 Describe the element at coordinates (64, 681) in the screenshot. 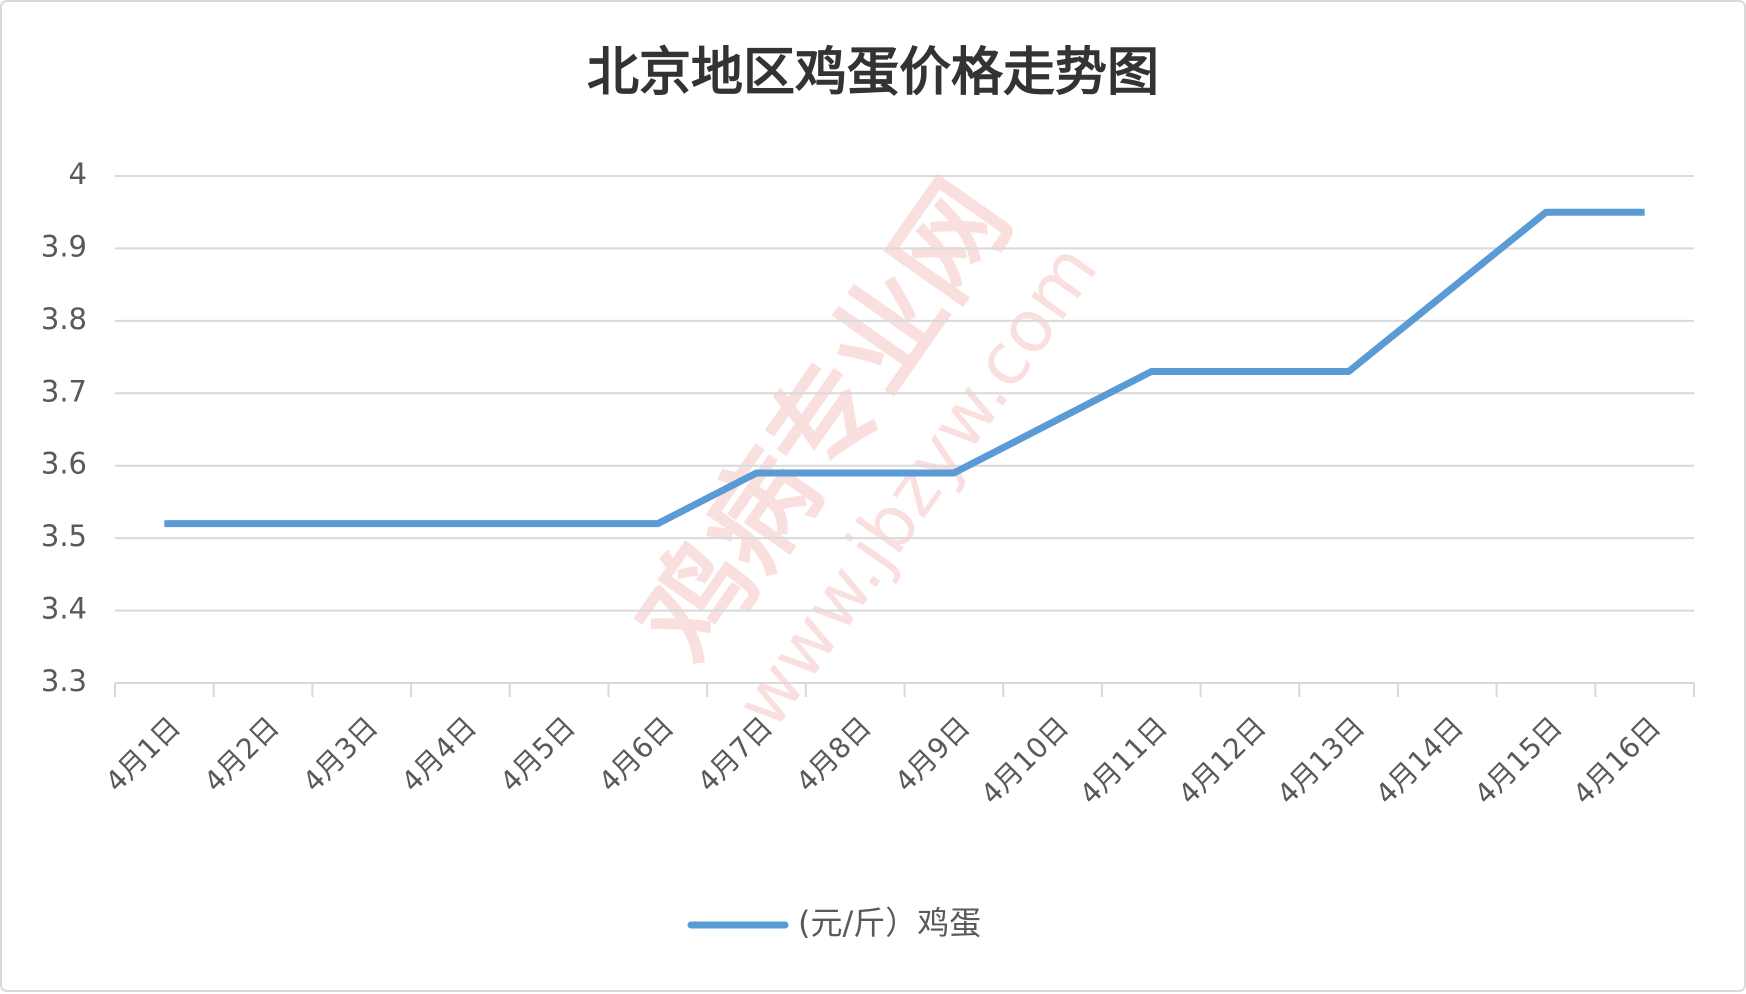

I see `y-tick-label: 3.3` at that location.